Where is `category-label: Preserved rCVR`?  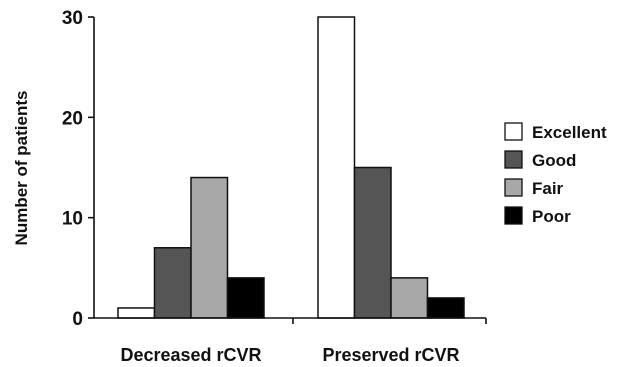 category-label: Preserved rCVR is located at coordinates (390, 355).